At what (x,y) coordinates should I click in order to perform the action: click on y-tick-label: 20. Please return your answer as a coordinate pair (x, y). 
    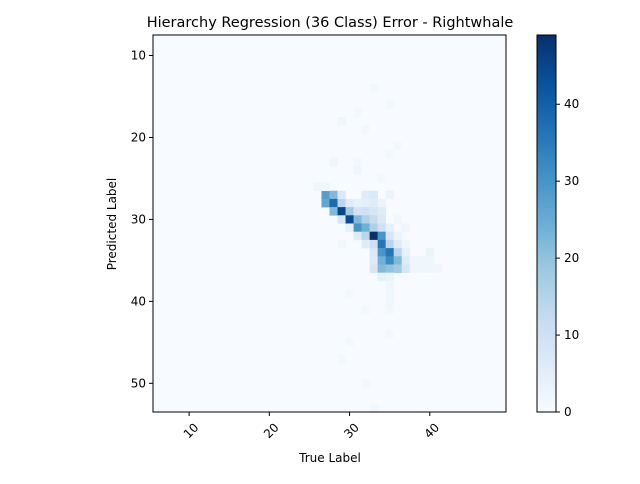
    Looking at the image, I should click on (138, 137).